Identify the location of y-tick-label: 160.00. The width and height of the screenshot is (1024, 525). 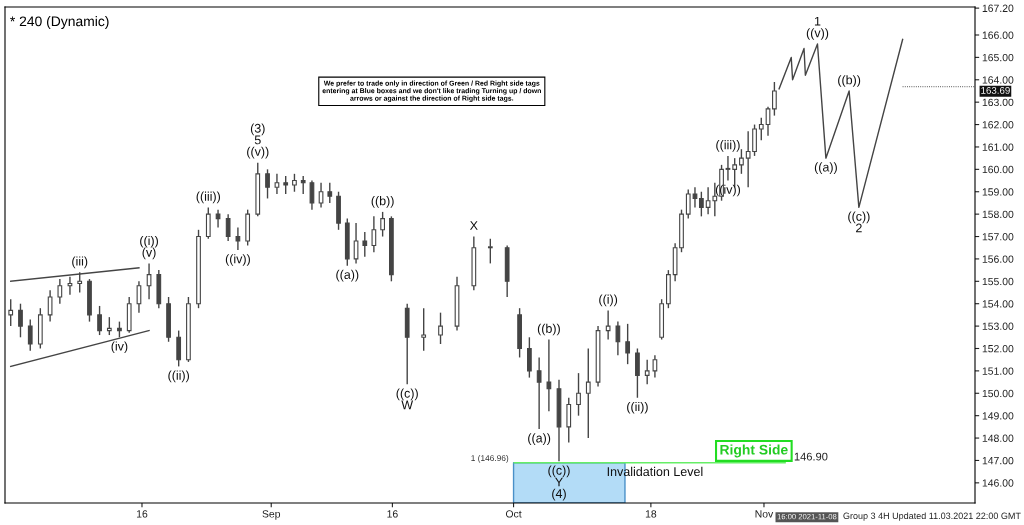
(998, 169).